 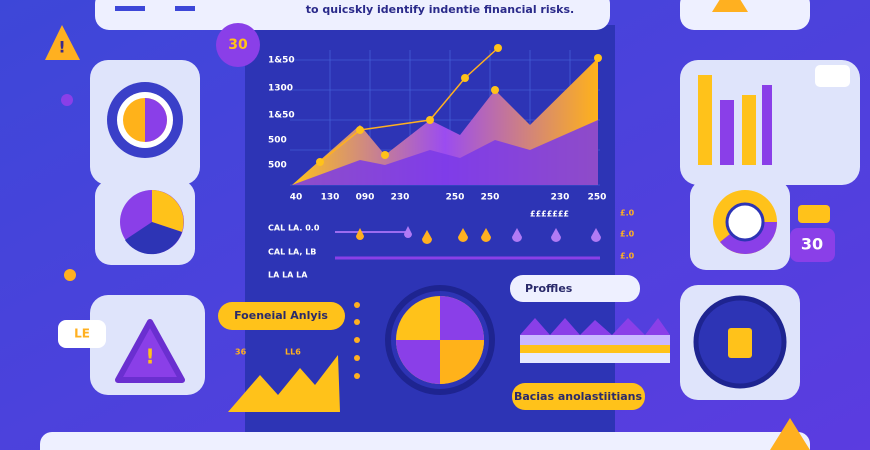 I want to click on x-tick-label: 090, so click(x=365, y=198).